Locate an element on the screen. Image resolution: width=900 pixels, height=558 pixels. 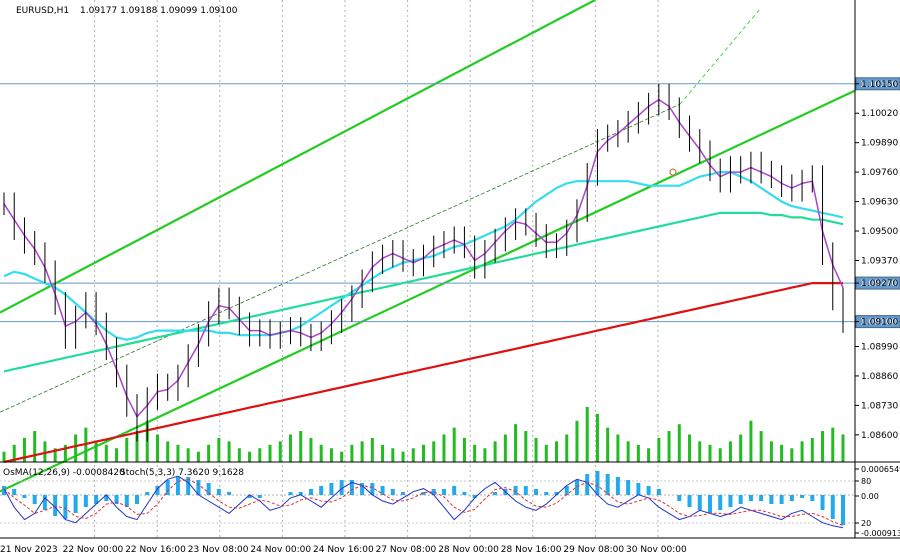
price-tick-label: 1.09760 is located at coordinates (879, 173).